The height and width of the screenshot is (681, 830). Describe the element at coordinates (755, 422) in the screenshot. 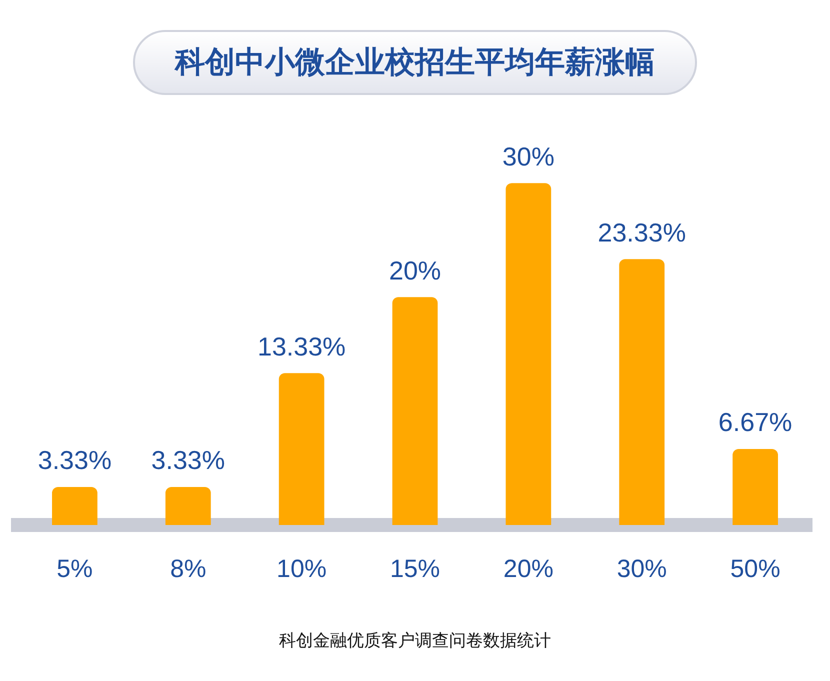

I see `data-label: 6.67%` at that location.